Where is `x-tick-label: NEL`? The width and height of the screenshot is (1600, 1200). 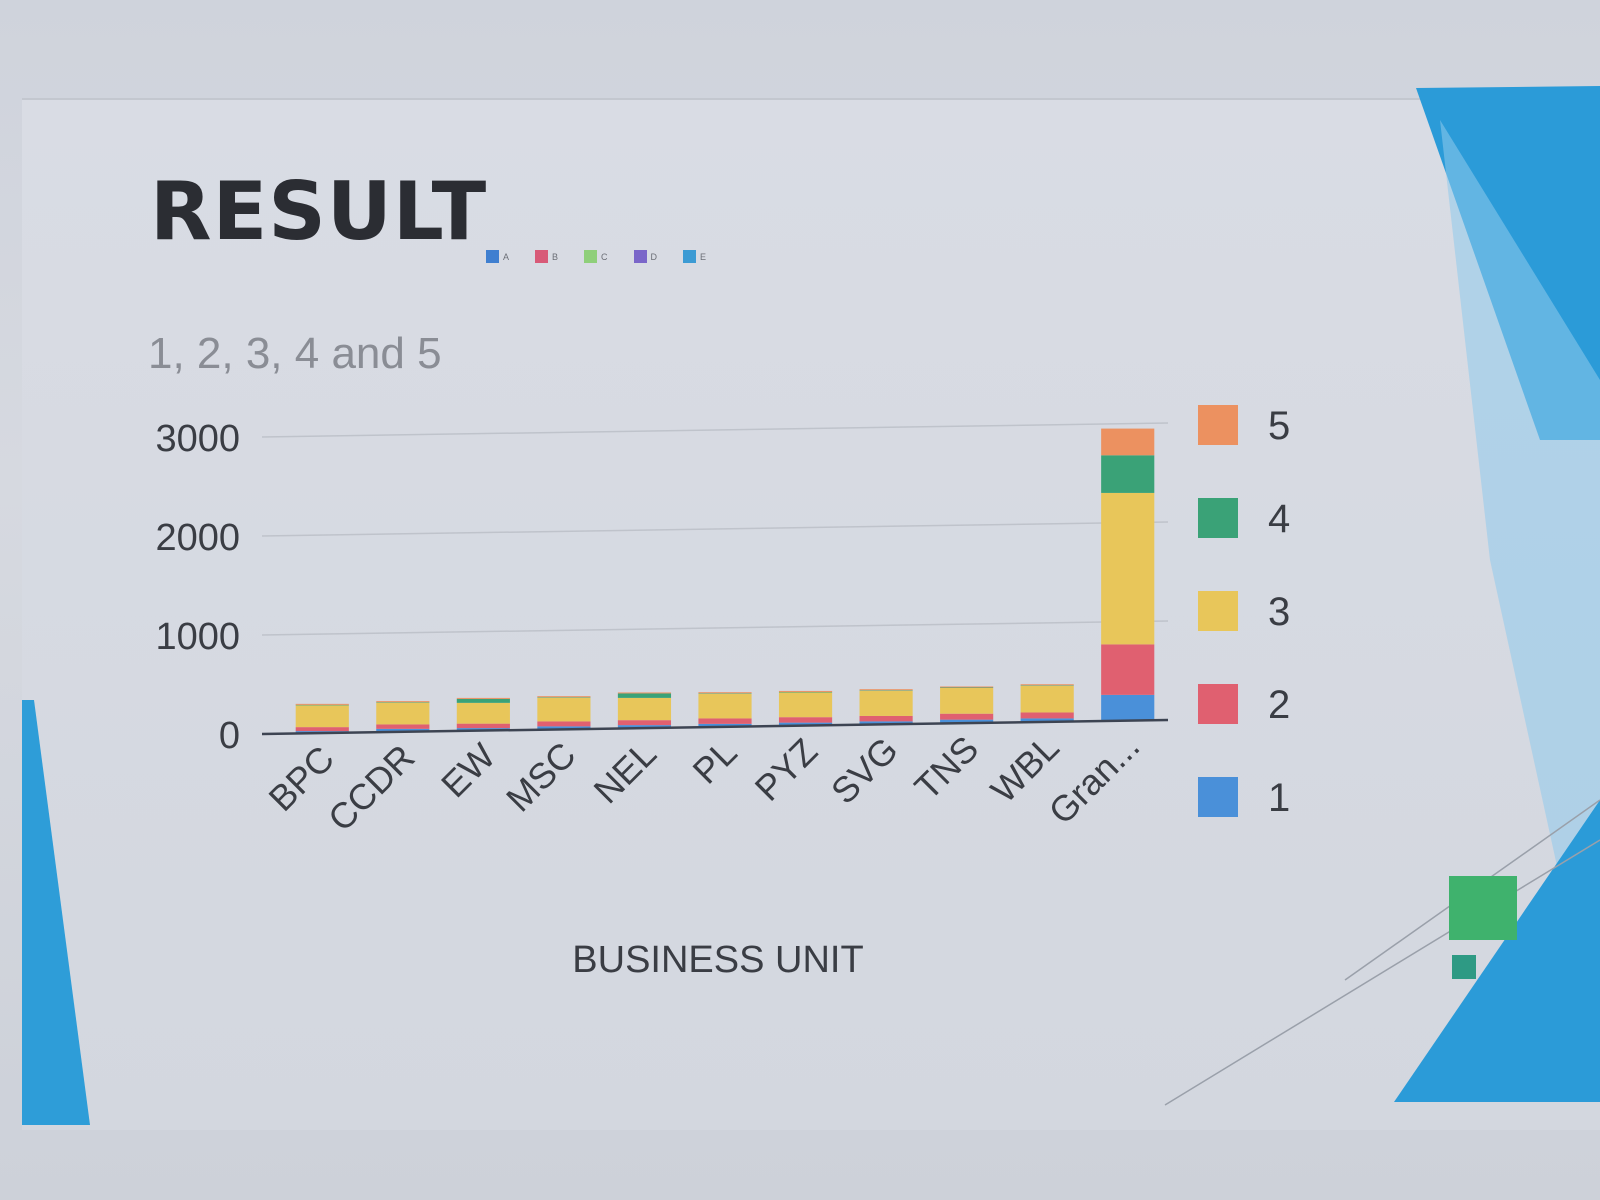
x-tick-label: NEL is located at coordinates (625, 772).